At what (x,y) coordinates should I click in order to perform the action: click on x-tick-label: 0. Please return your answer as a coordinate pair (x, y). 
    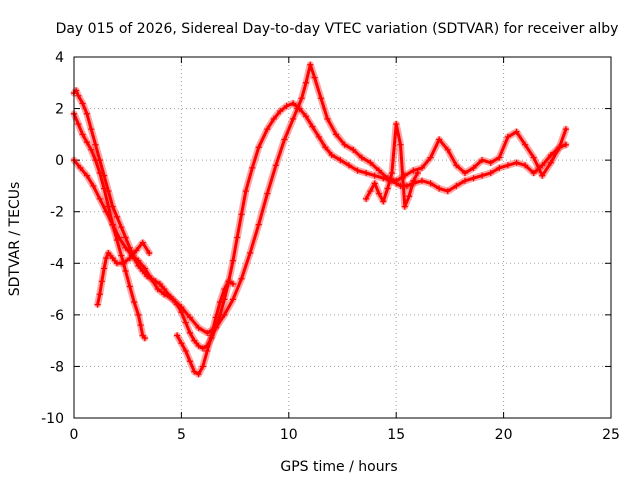
    Looking at the image, I should click on (74, 435).